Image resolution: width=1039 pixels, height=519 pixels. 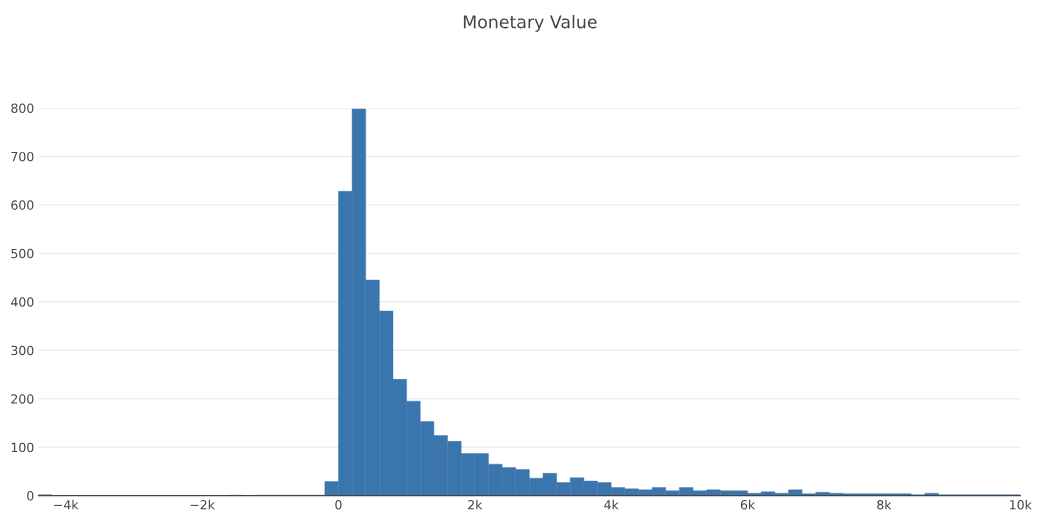 I want to click on x-tick-label: 10k, so click(x=1021, y=504).